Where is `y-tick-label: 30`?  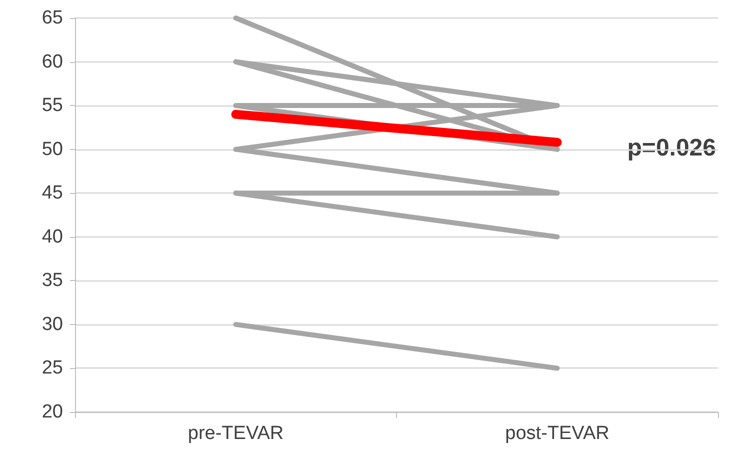 y-tick-label: 30 is located at coordinates (52, 324).